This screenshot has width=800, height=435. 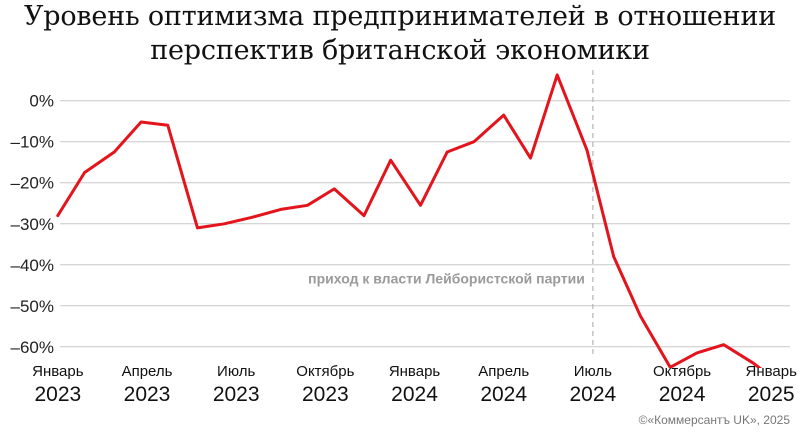 What do you see at coordinates (715, 420) in the screenshot?
I see `credit-text: ©«Коммерсантъ UK», 2025` at bounding box center [715, 420].